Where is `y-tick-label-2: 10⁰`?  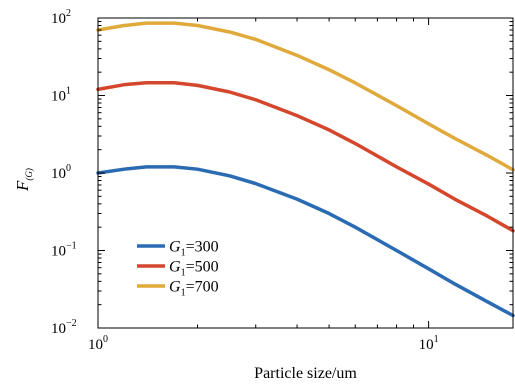
y-tick-label-2: 10⁰ is located at coordinates (61, 172).